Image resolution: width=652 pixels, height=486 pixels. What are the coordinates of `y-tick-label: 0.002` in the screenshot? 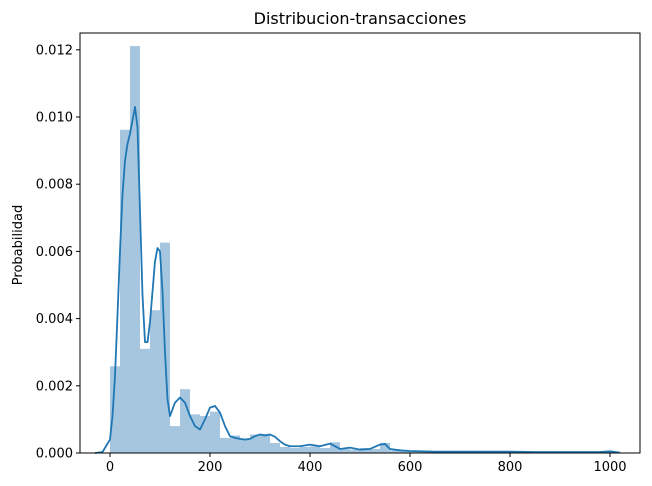 It's located at (54, 386).